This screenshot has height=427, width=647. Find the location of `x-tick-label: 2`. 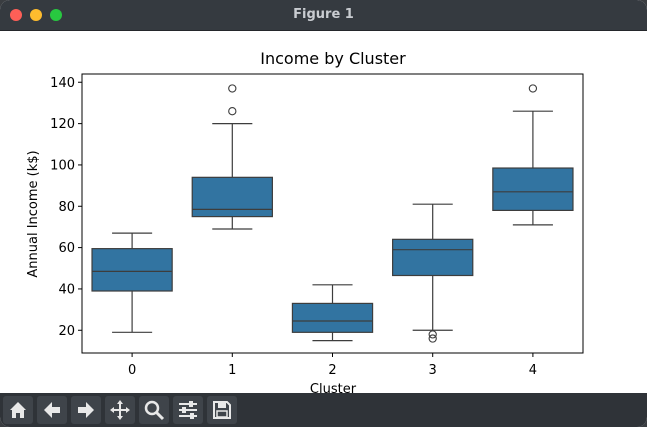

x-tick-label: 2 is located at coordinates (332, 370).